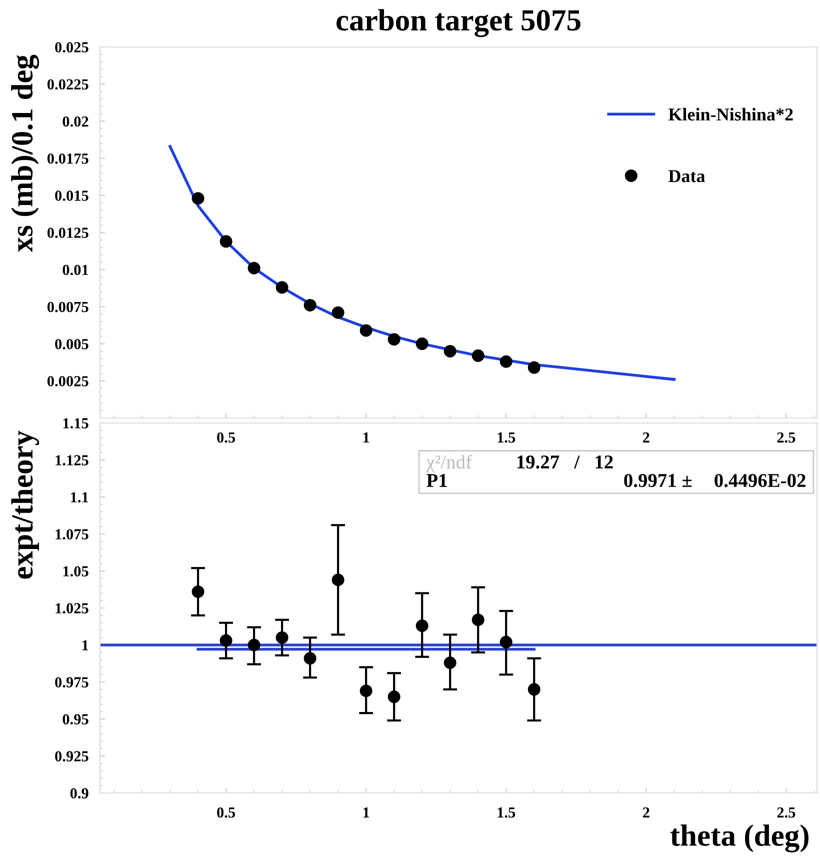 The height and width of the screenshot is (859, 820). Describe the element at coordinates (75, 121) in the screenshot. I see `y-tick-label: 0.02` at that location.